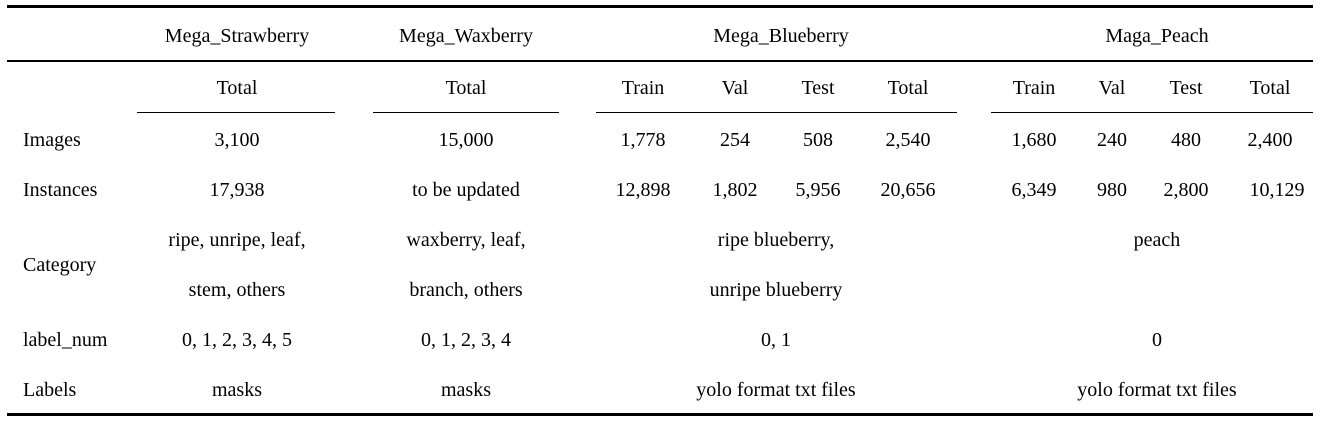 This screenshot has height=422, width=1325. I want to click on subheader-strawberry-total: Total, so click(237, 88).